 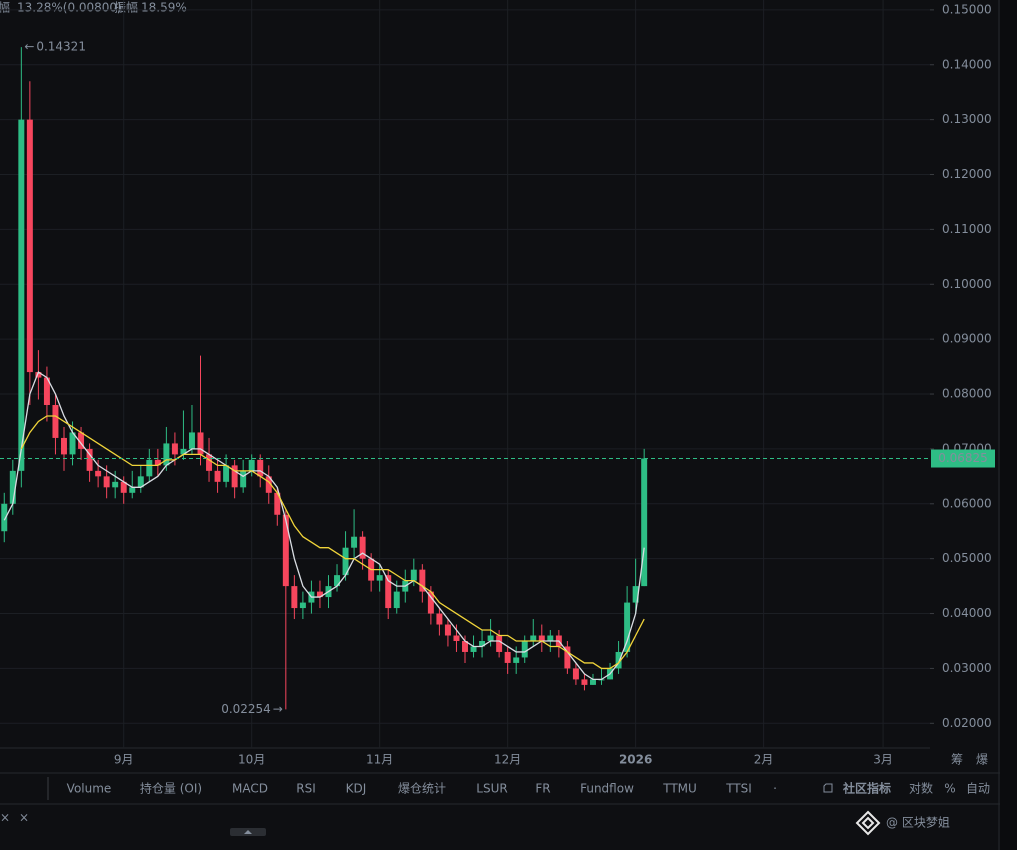 I want to click on price-tag-label: 0.06825, so click(x=963, y=458).